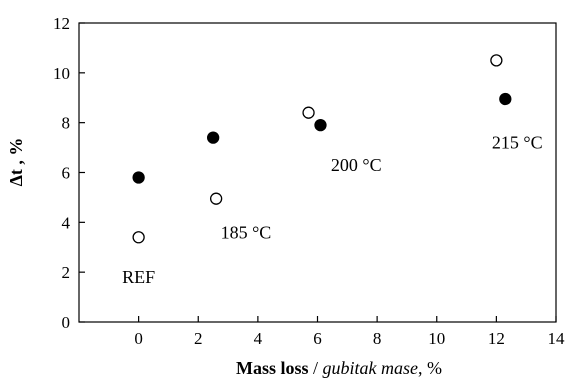 This screenshot has width=571, height=378. Describe the element at coordinates (370, 368) in the screenshot. I see `x-axis-label-italic: gubitak mase` at that location.